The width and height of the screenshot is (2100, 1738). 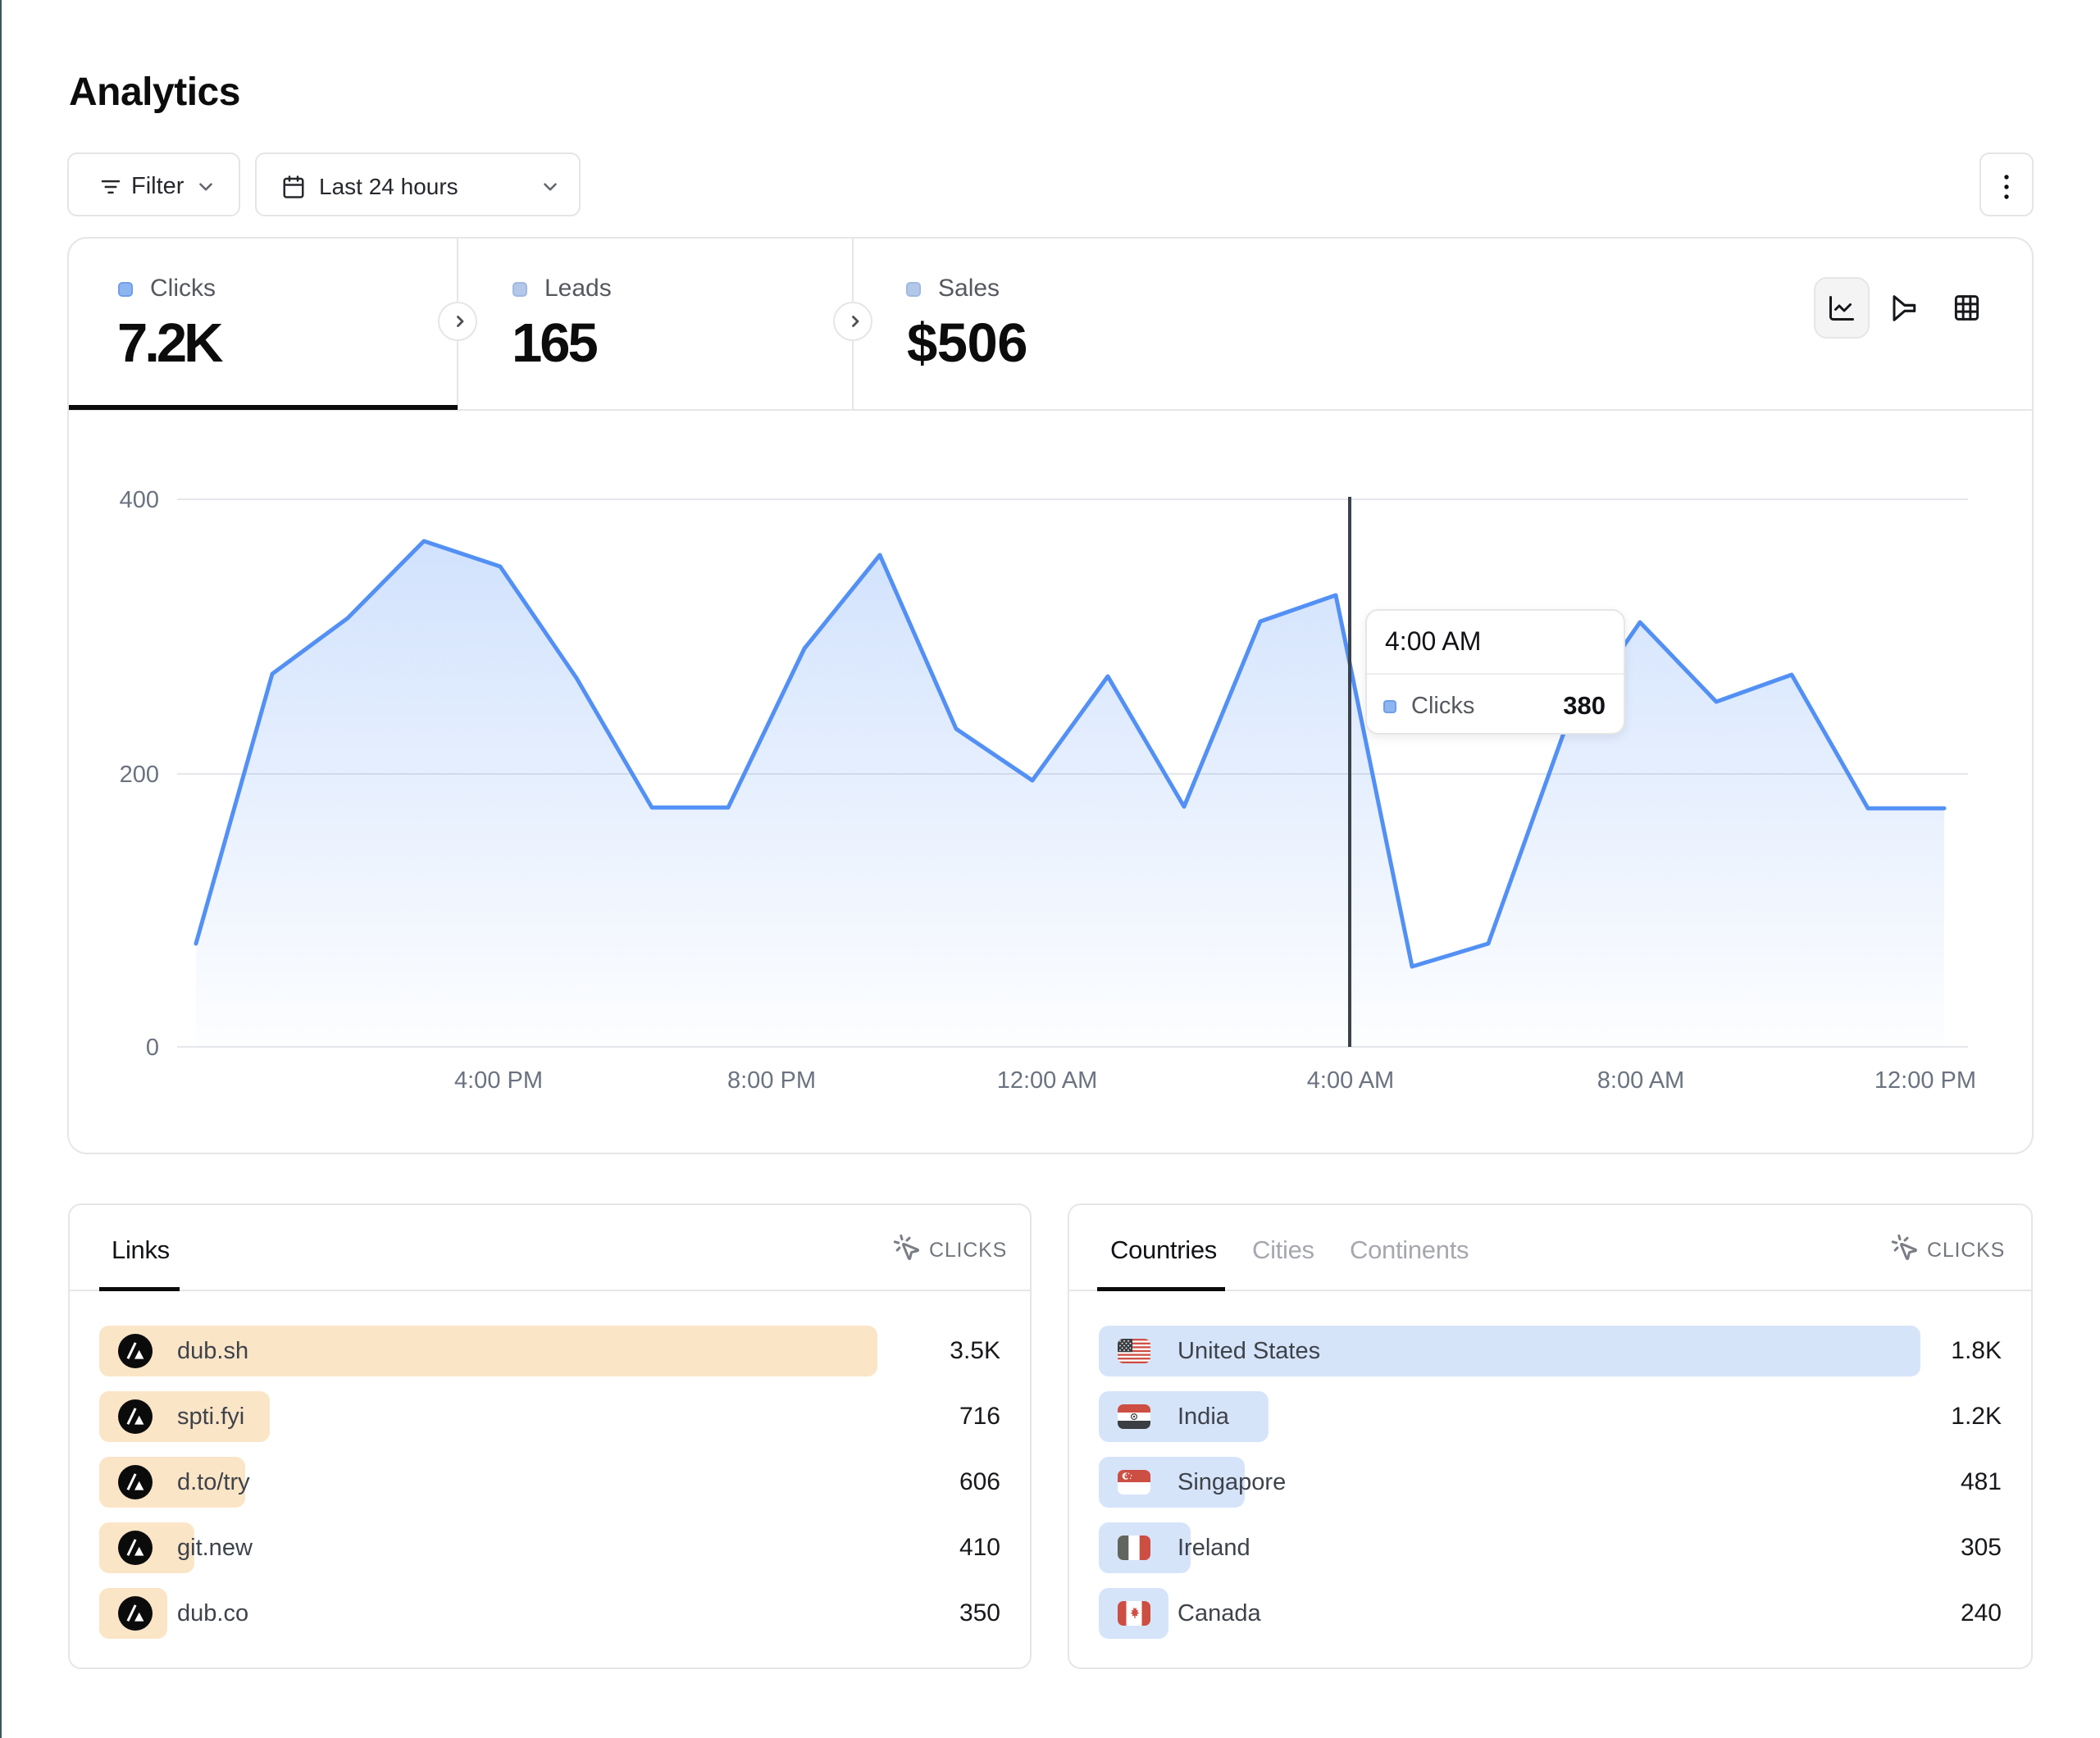 I want to click on svg-text: 8:00 AM, so click(x=1640, y=1080).